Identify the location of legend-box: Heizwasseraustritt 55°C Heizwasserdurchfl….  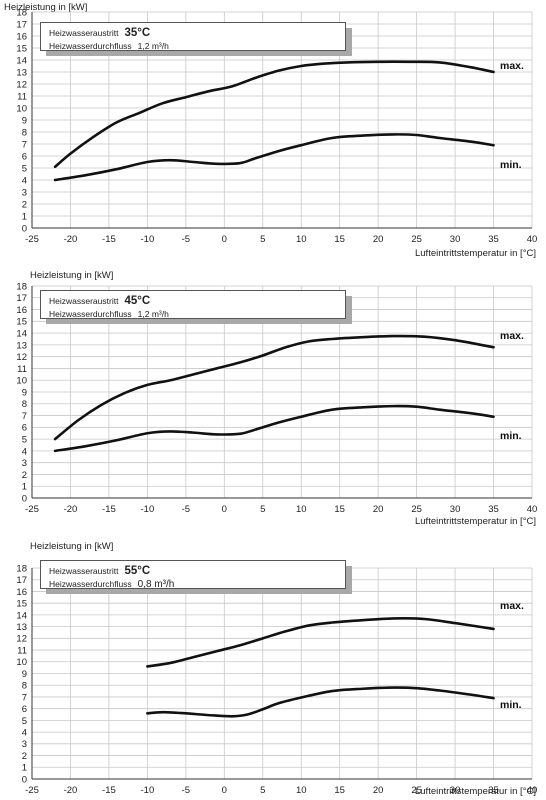
(193, 575).